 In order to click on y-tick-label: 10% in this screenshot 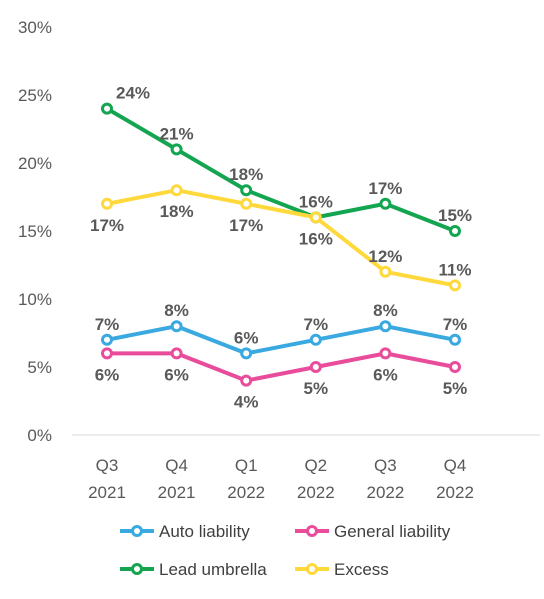, I will do `click(35, 299)`.